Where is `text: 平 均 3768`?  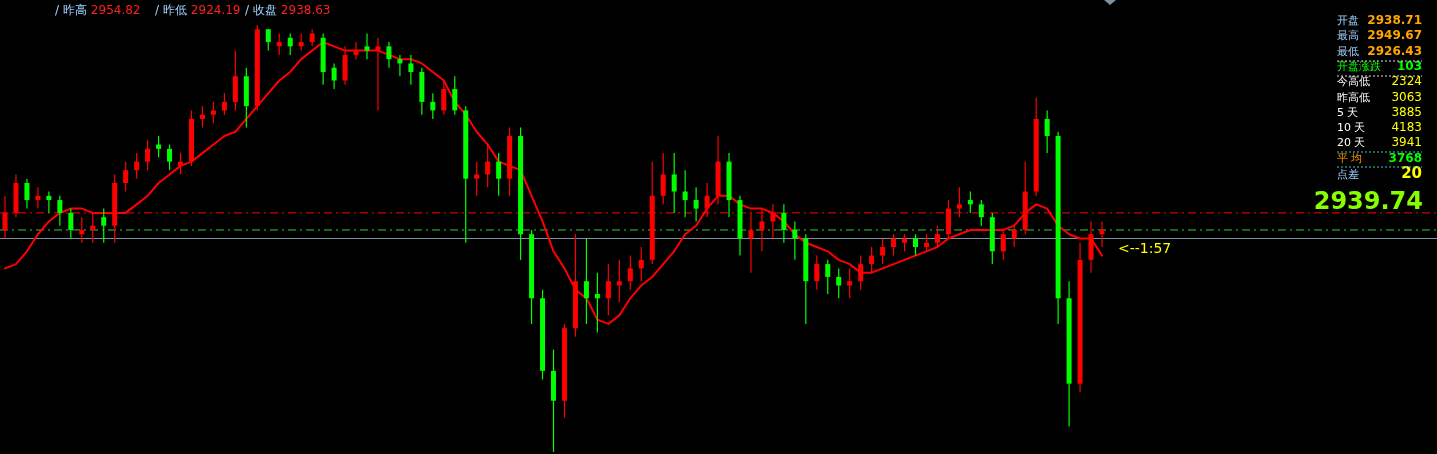
text: 平 均 3768 is located at coordinates (1379, 157).